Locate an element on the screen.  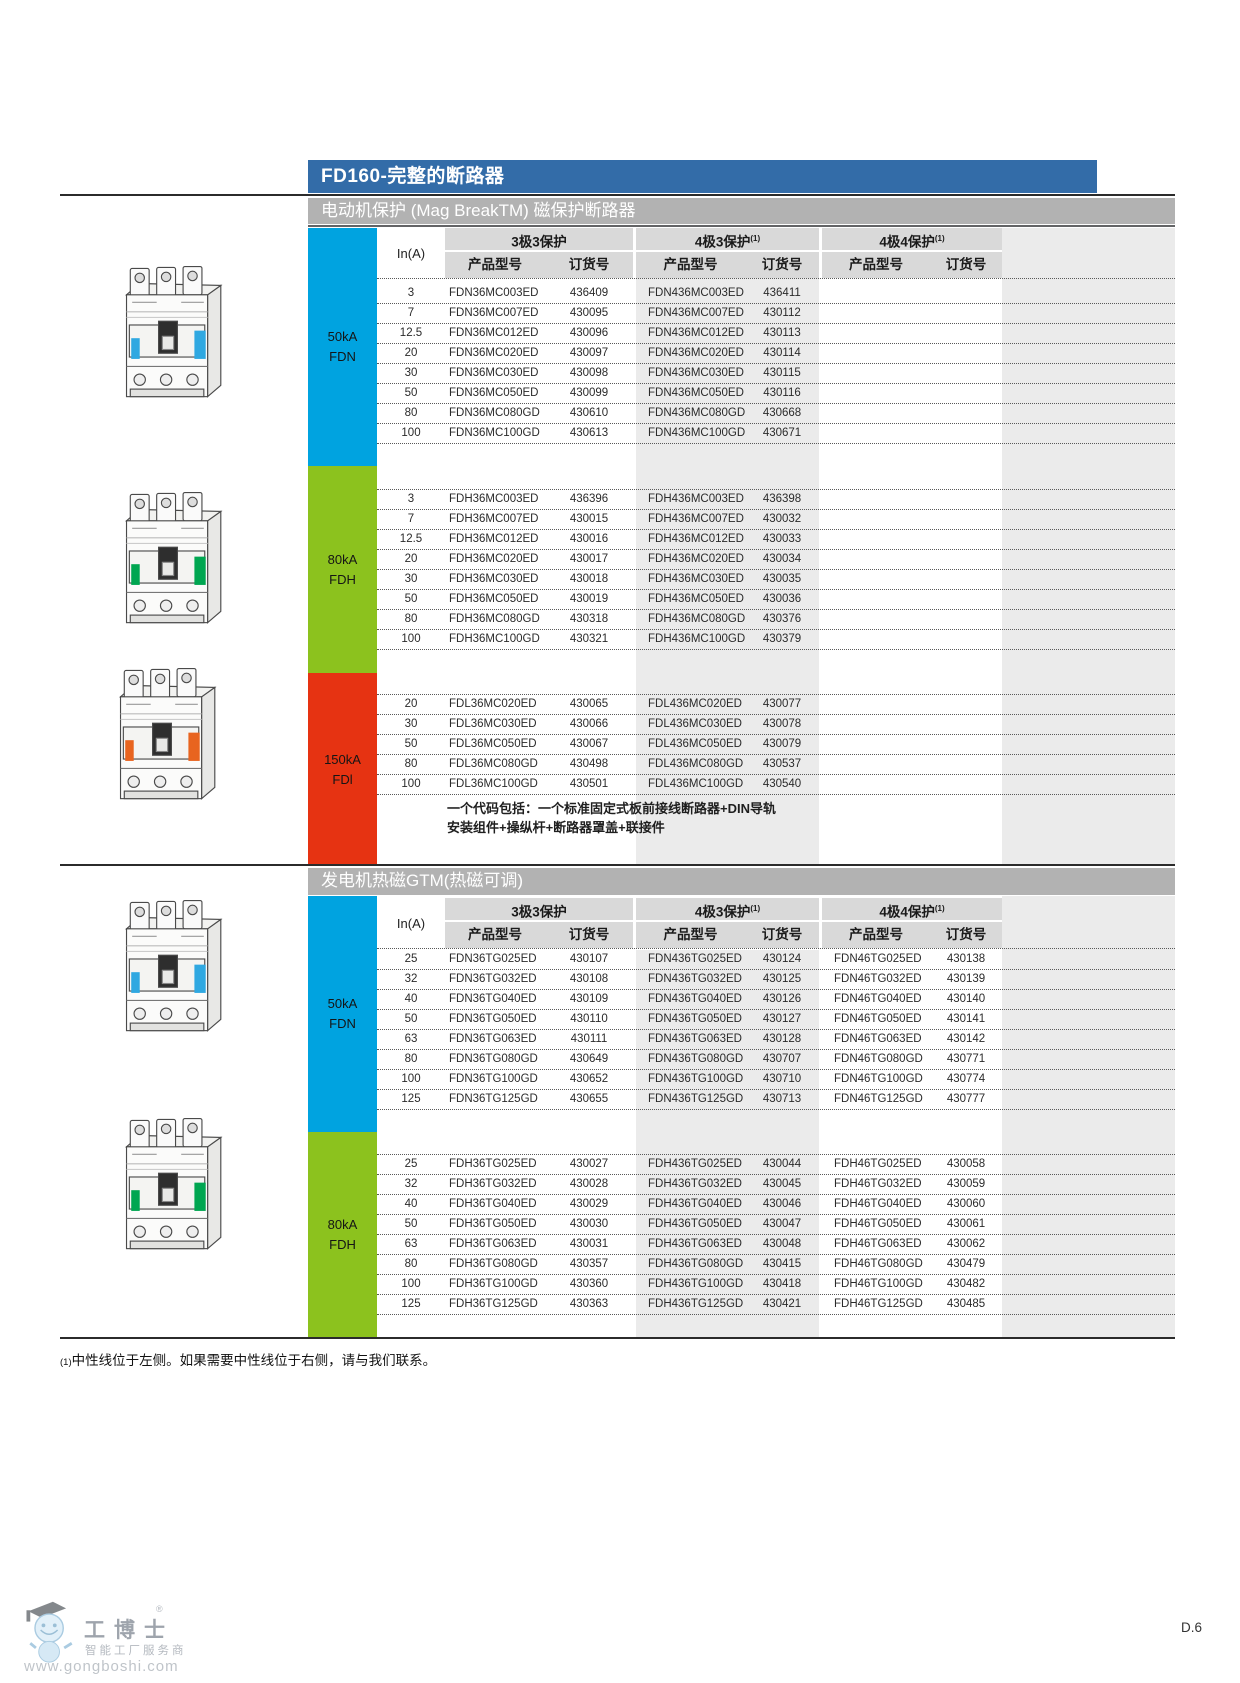
cell-order-3p3: 430030 is located at coordinates (589, 1224).